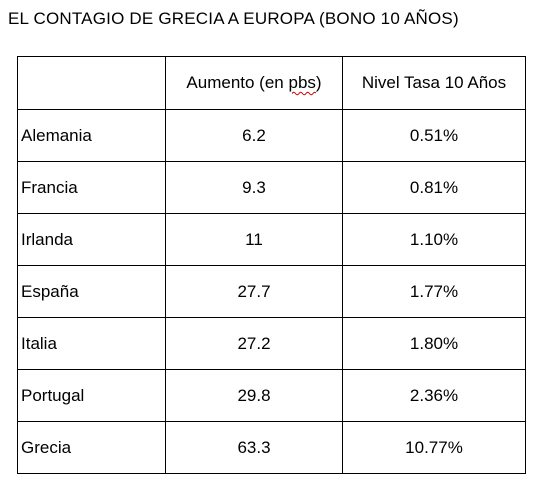 The width and height of the screenshot is (533, 493). What do you see at coordinates (434, 447) in the screenshot?
I see `rate-cell: 10.77%` at bounding box center [434, 447].